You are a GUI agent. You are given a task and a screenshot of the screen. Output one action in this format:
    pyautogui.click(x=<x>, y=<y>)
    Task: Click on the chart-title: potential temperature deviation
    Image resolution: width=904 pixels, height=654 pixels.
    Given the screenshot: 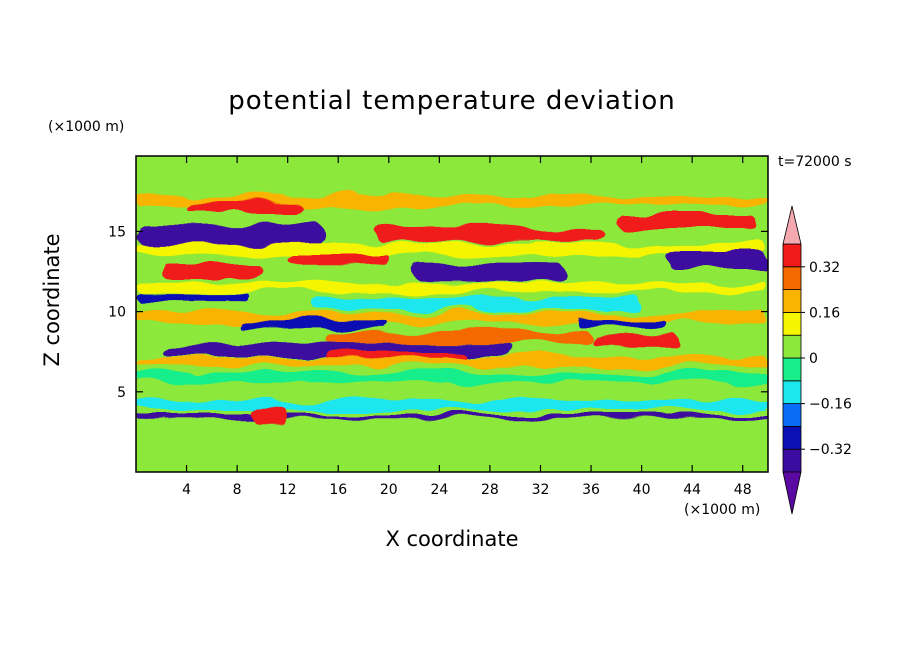 What is the action you would take?
    pyautogui.click(x=452, y=101)
    